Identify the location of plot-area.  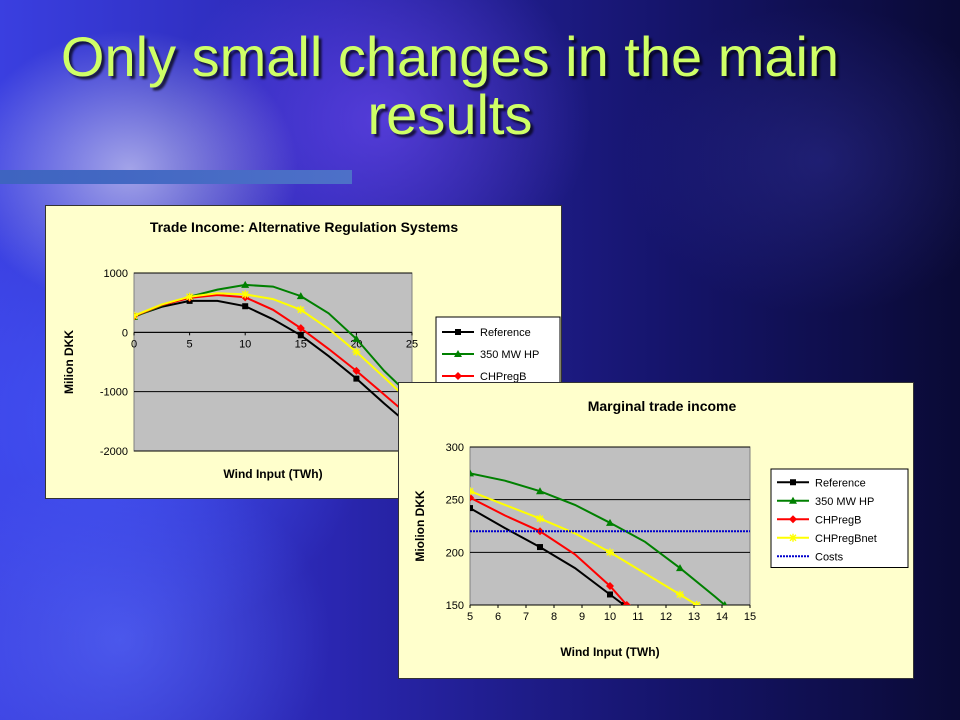
(610, 526).